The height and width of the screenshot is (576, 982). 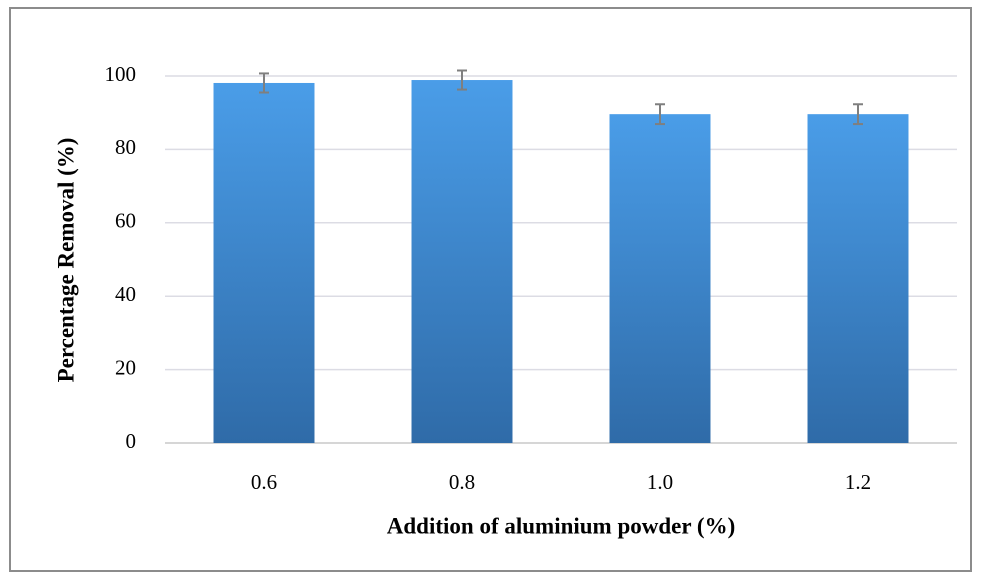 I want to click on x-tick-label: 0.6, so click(x=264, y=482).